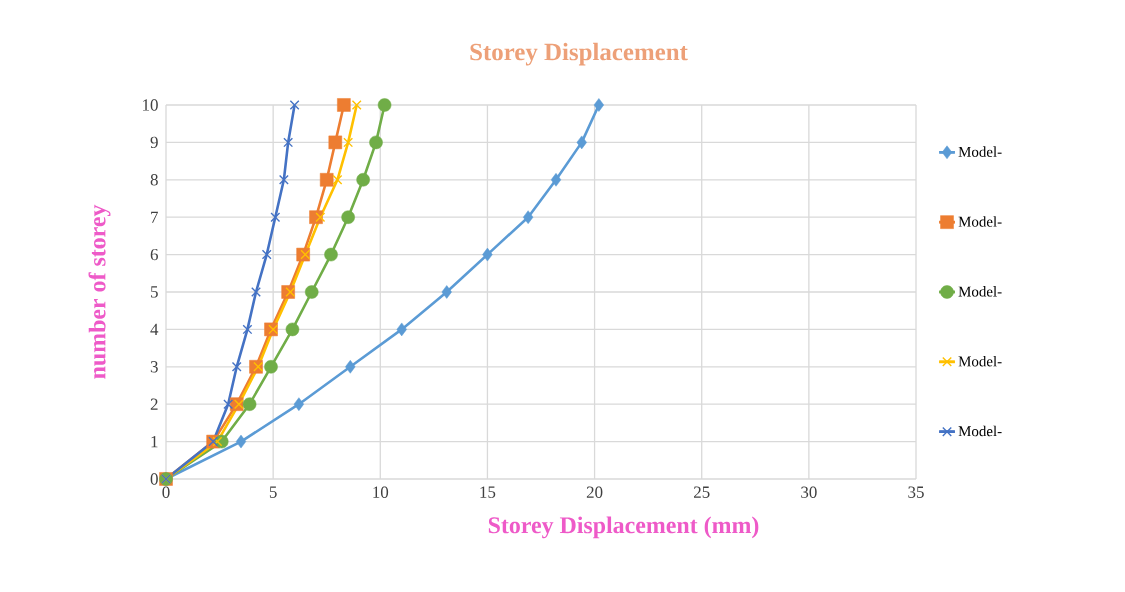  What do you see at coordinates (916, 492) in the screenshot?
I see `x-tick-label: 35` at bounding box center [916, 492].